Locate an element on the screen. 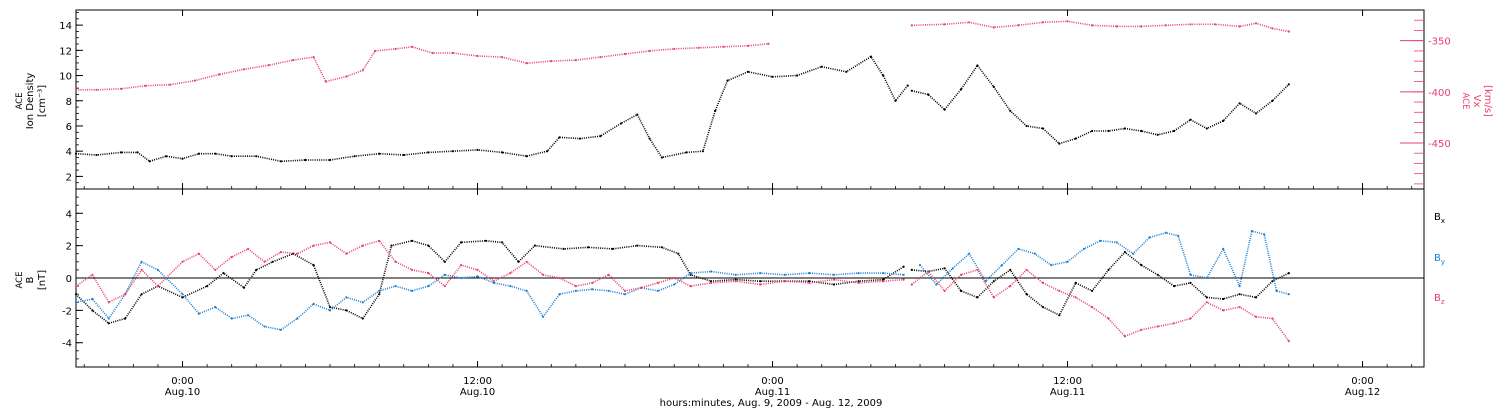 The height and width of the screenshot is (414, 1500). legend-bx-name: B is located at coordinates (1437, 217).